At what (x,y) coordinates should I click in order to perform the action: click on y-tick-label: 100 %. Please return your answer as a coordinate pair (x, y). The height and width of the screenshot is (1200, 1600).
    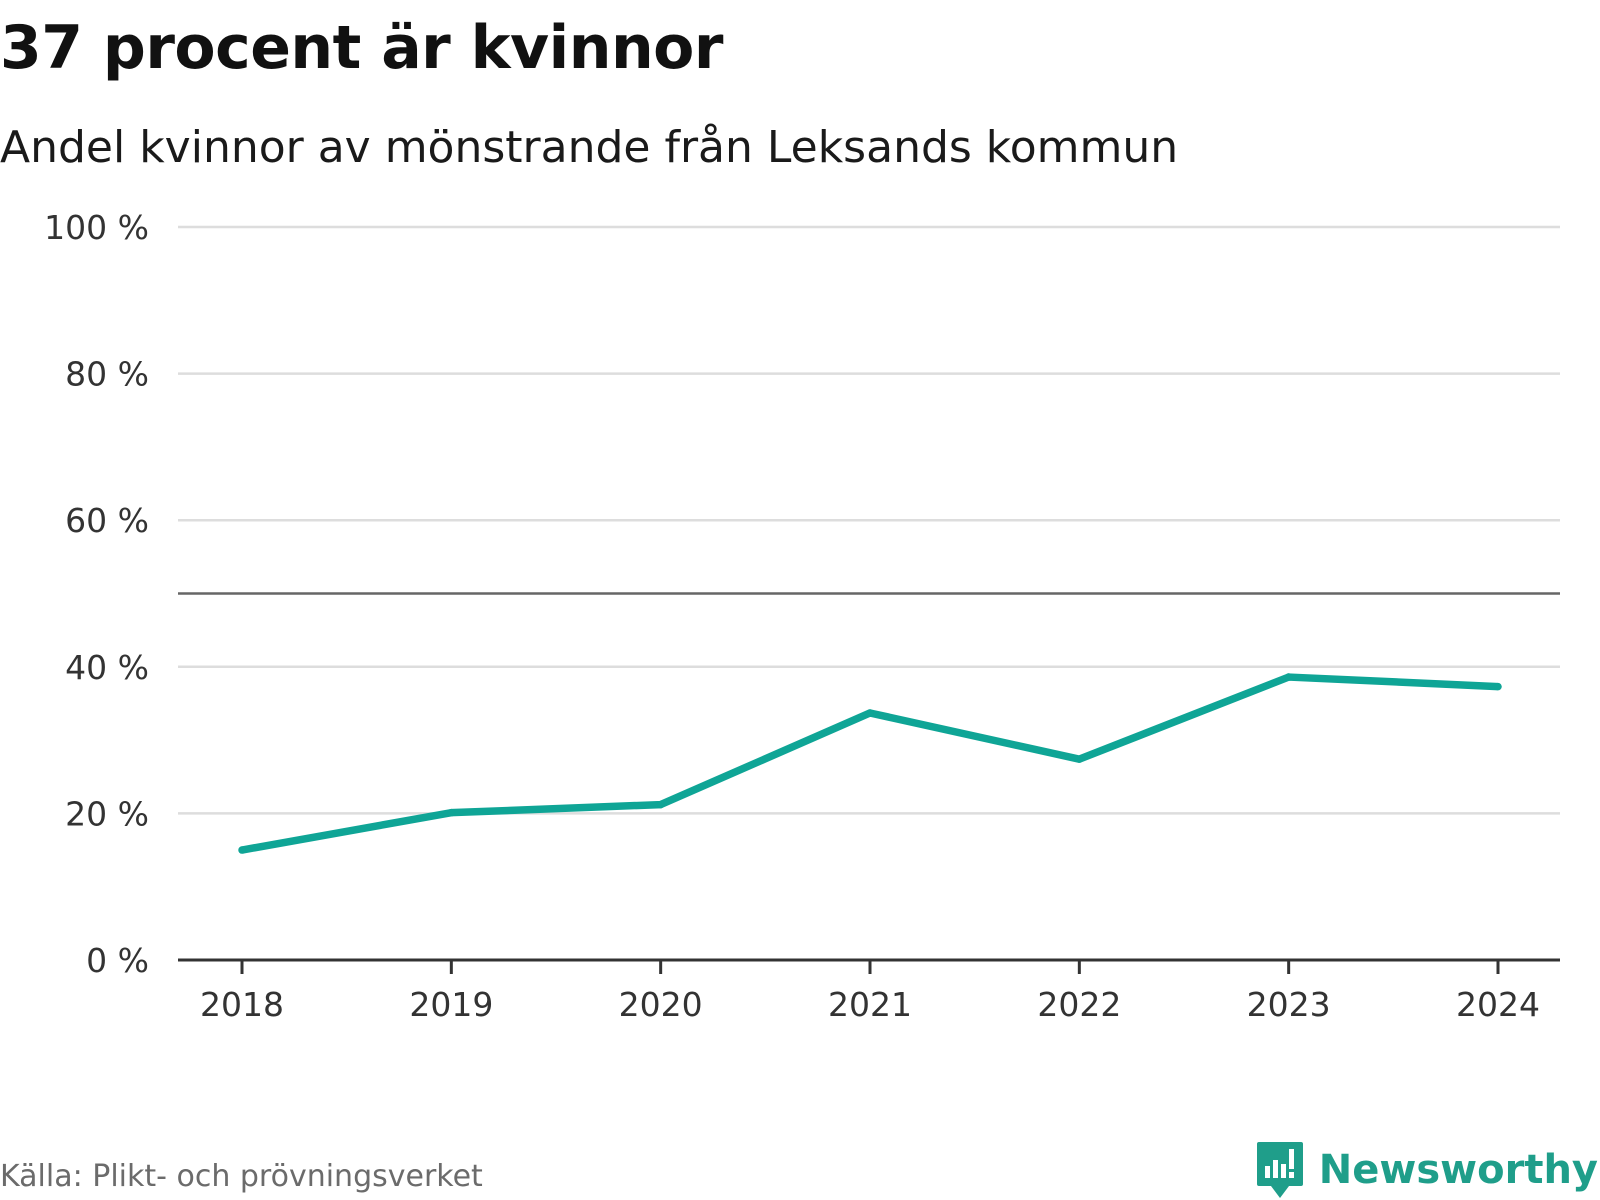
    Looking at the image, I should click on (96, 227).